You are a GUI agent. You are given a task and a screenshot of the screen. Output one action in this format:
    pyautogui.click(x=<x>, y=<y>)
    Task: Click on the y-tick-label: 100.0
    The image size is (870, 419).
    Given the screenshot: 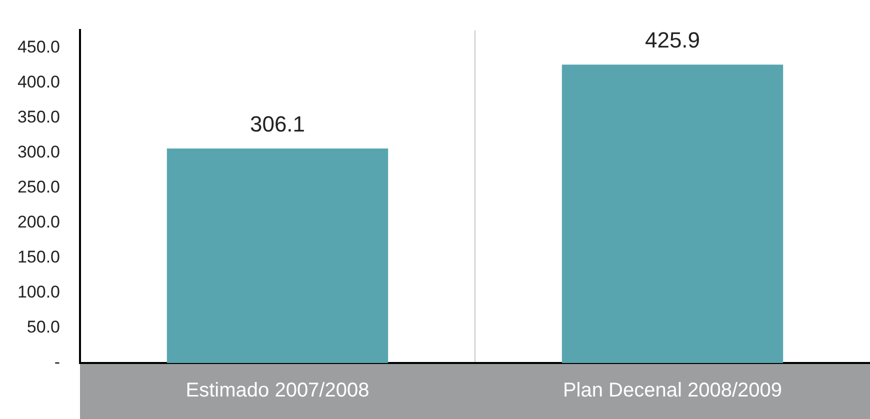 What is the action you would take?
    pyautogui.click(x=38, y=292)
    